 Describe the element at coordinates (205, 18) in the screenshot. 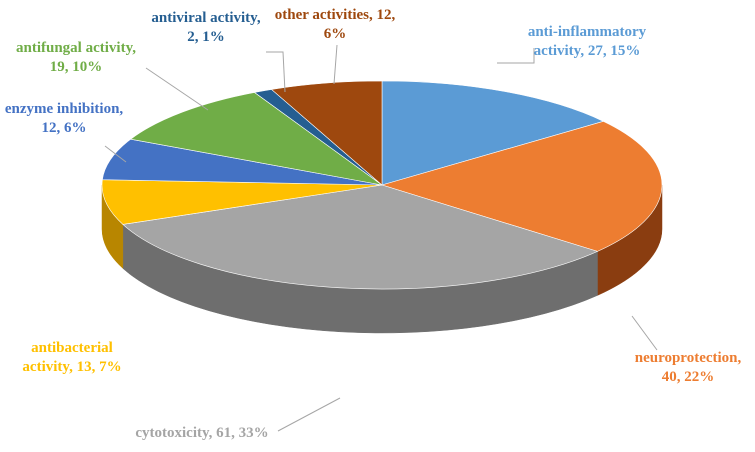

I see `data-label-line: antiviral activity,` at that location.